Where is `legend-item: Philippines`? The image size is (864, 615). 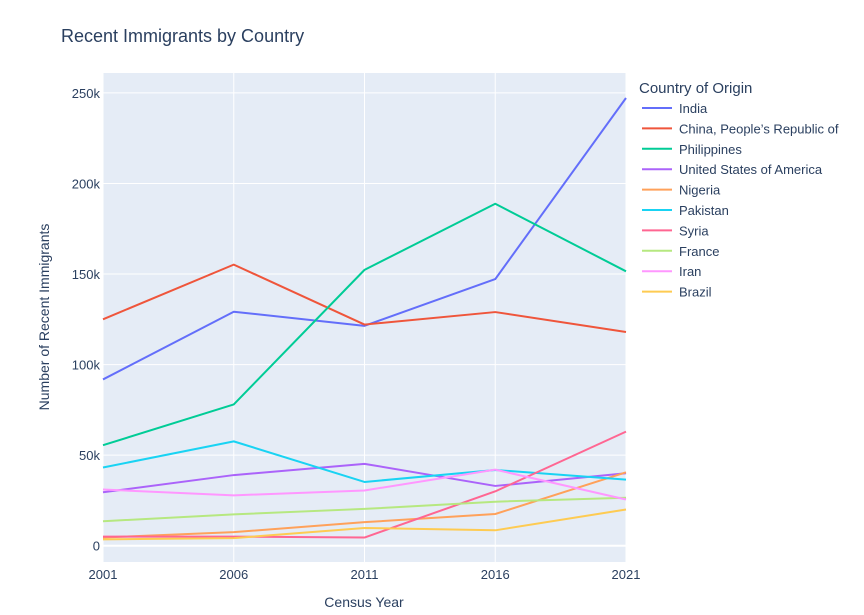
legend-item: Philippines is located at coordinates (692, 149).